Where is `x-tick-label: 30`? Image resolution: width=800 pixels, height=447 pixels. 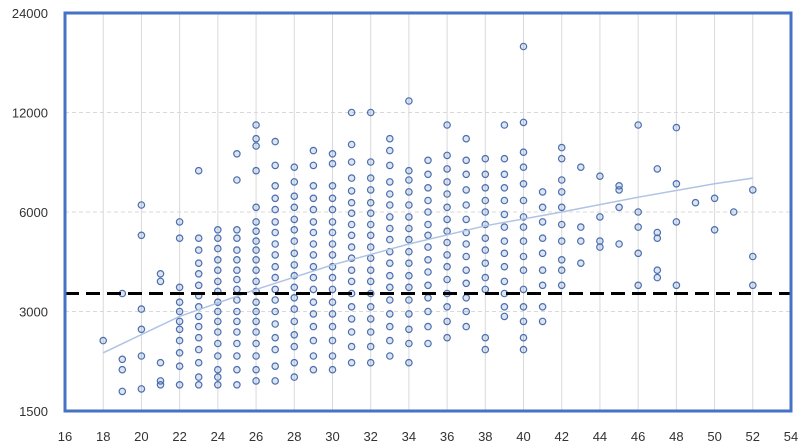
x-tick-label: 30 is located at coordinates (332, 436).